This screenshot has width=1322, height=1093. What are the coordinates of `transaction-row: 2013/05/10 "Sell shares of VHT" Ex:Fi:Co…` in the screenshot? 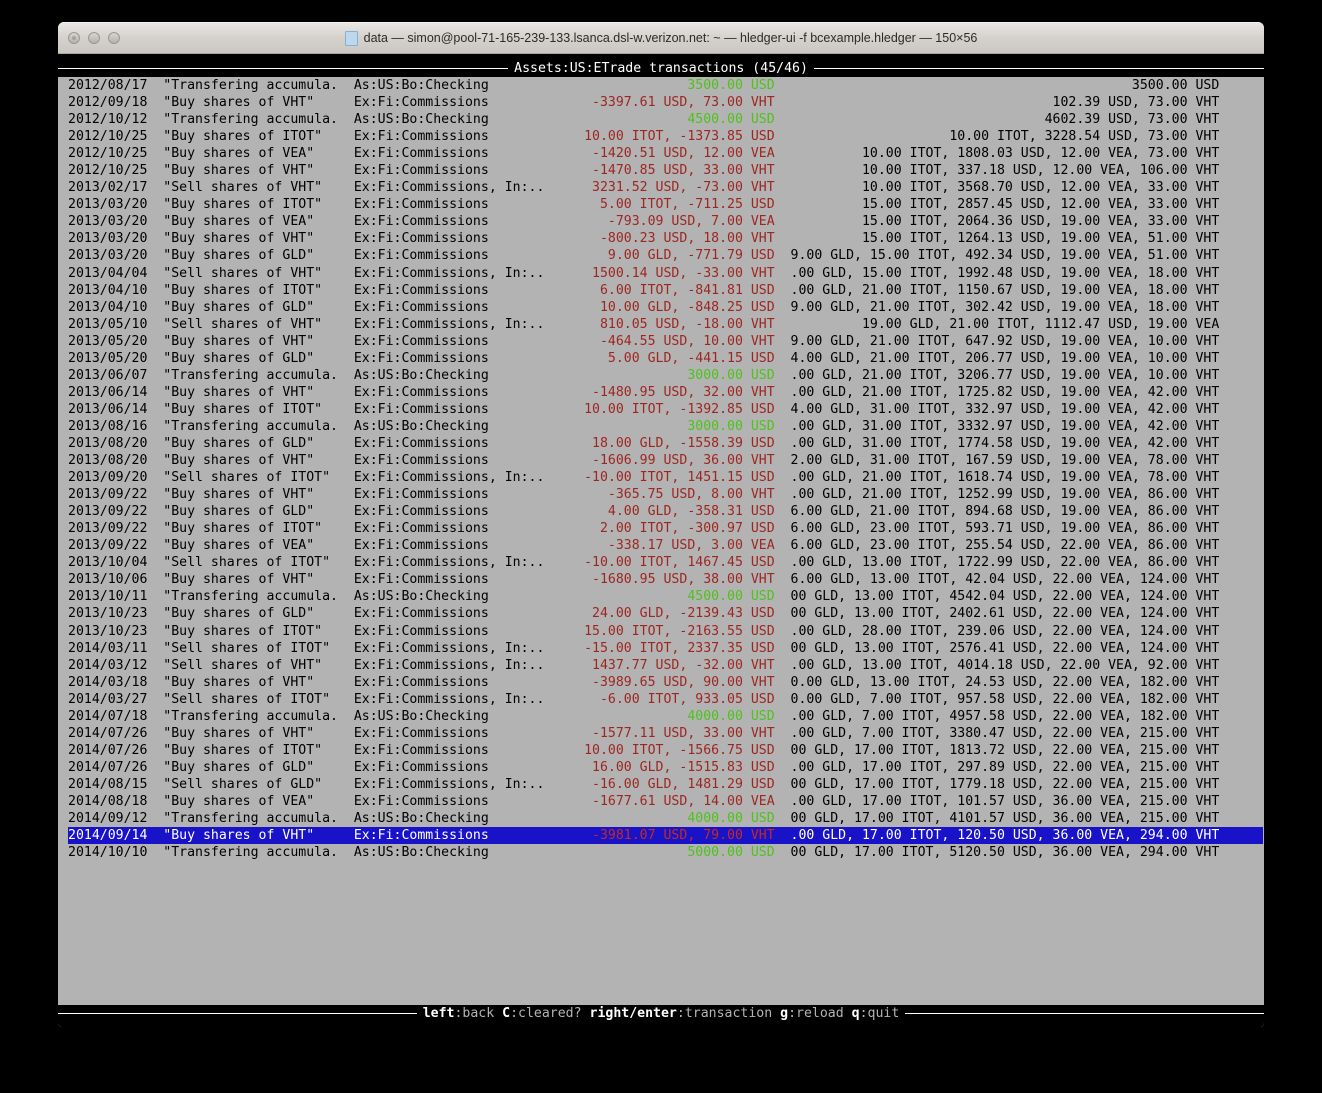 It's located at (666, 324).